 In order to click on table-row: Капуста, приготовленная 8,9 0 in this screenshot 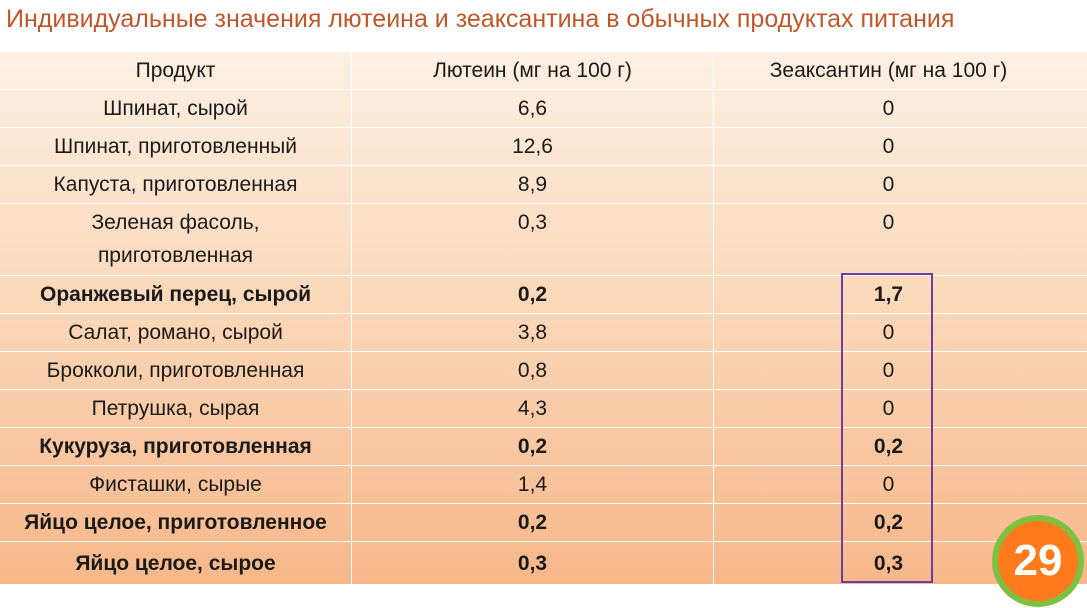, I will do `click(543, 185)`.